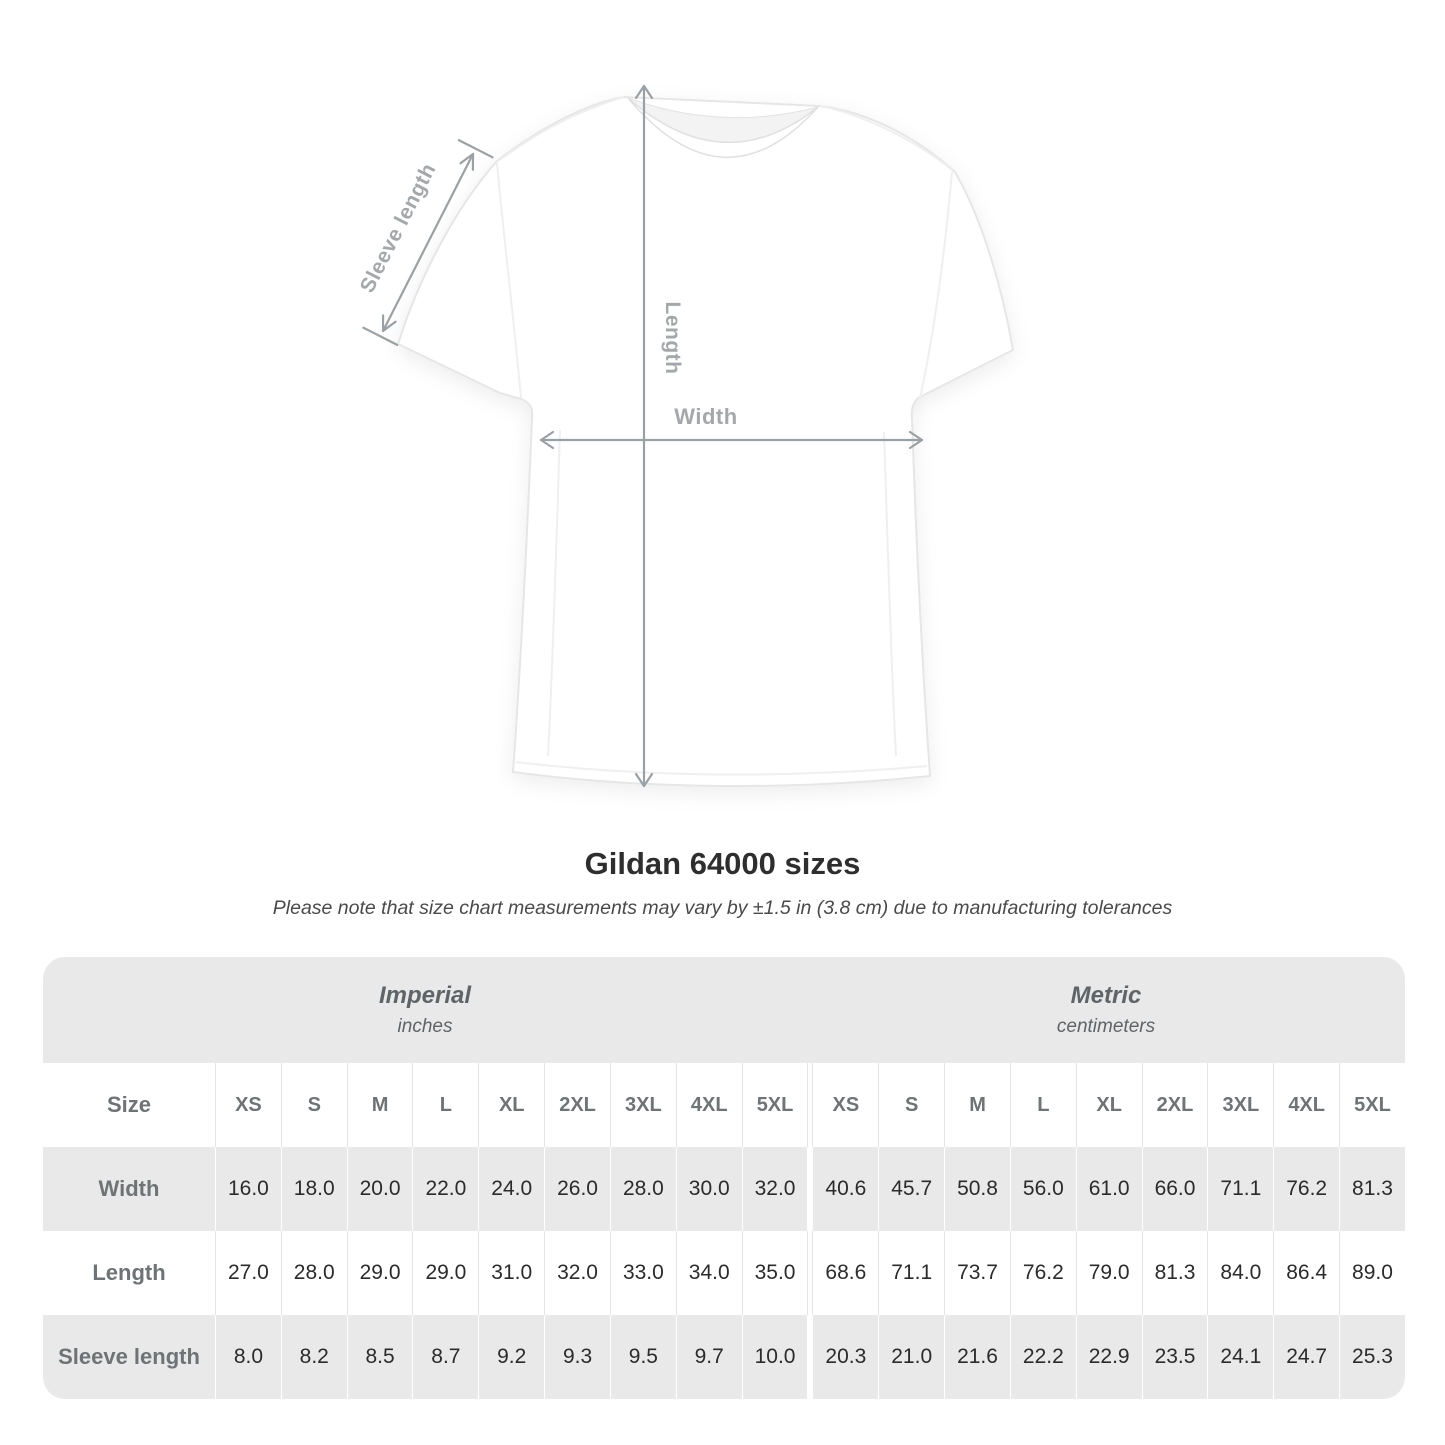 This screenshot has width=1445, height=1445. I want to click on value-cell: 84.0, so click(1240, 1273).